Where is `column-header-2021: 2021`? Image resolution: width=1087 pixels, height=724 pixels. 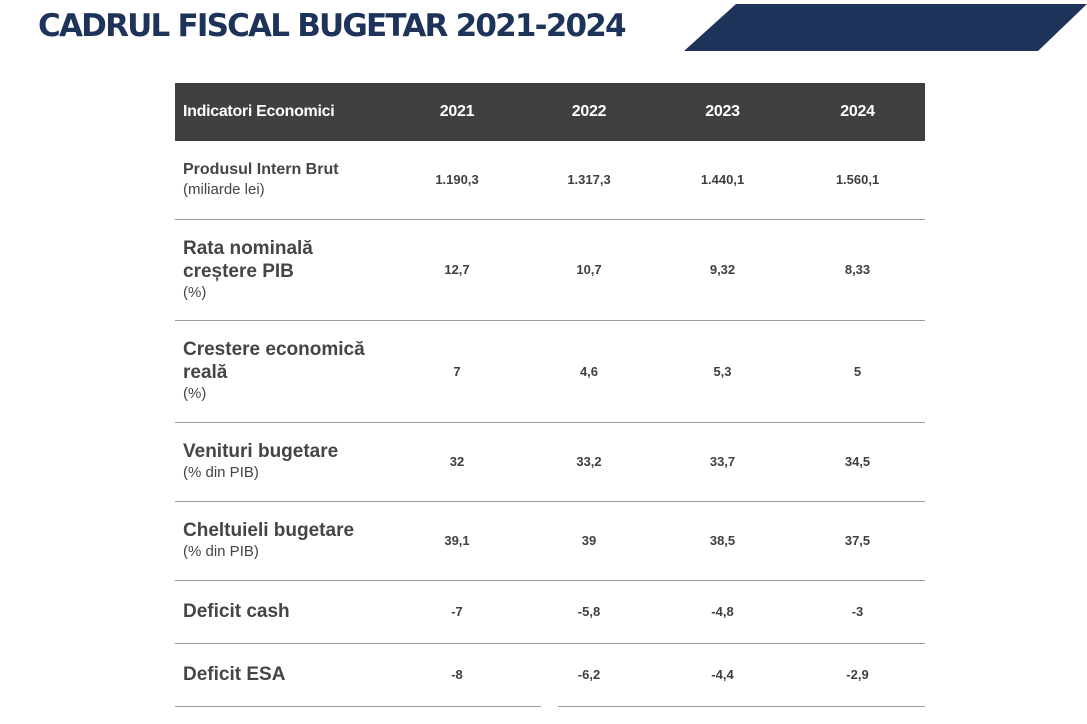 column-header-2021: 2021 is located at coordinates (457, 111).